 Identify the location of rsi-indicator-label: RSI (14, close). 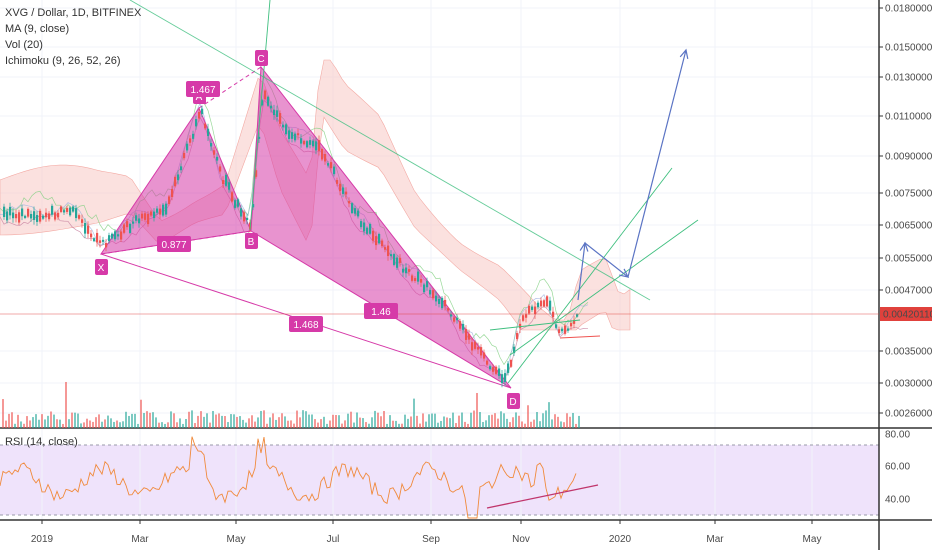
(41, 442).